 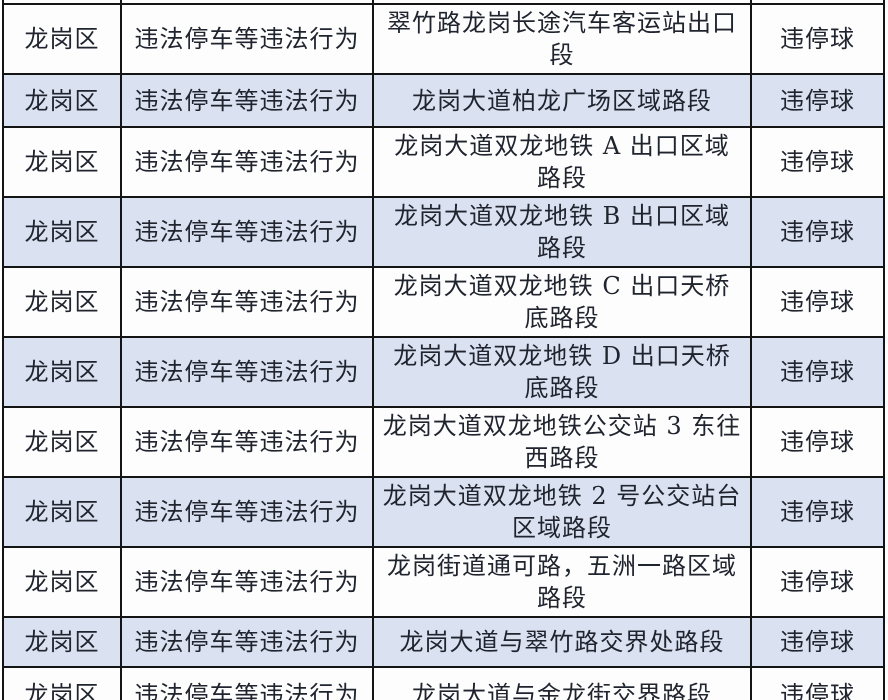 I want to click on table-row: 龙岗区 违法停车等违法行为 龙岗大道与翠竹路交界处路段 违停球, so click(x=443, y=642).